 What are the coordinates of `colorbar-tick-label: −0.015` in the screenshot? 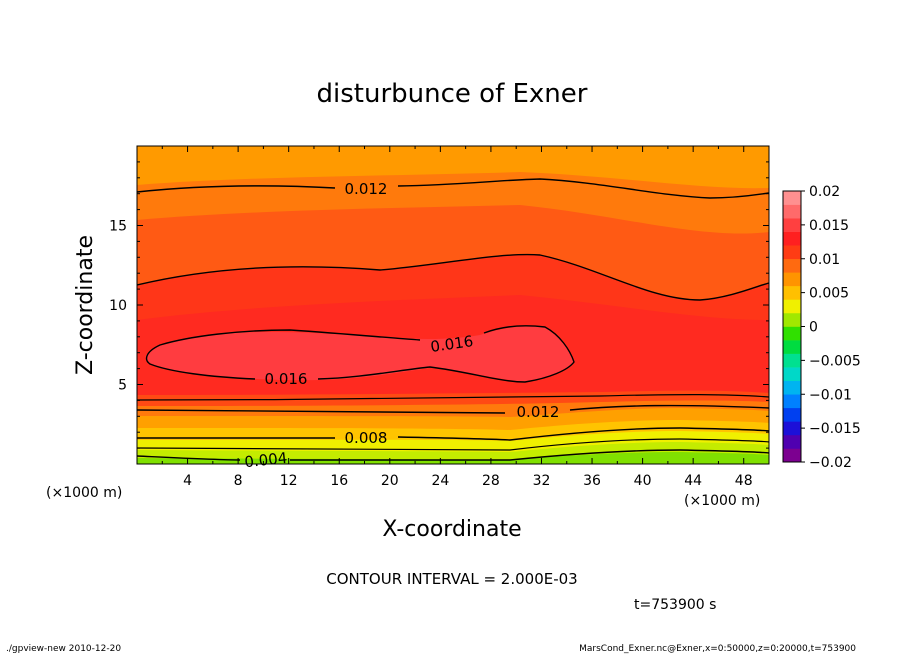 It's located at (835, 429).